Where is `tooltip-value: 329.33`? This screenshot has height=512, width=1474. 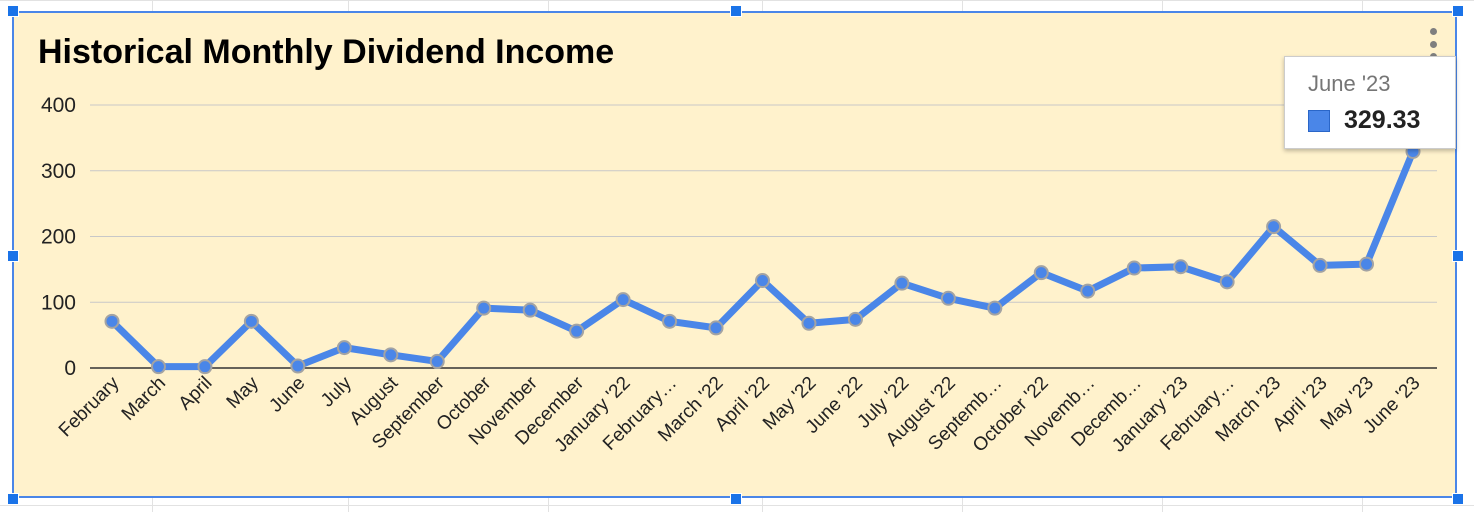 tooltip-value: 329.33 is located at coordinates (1382, 120).